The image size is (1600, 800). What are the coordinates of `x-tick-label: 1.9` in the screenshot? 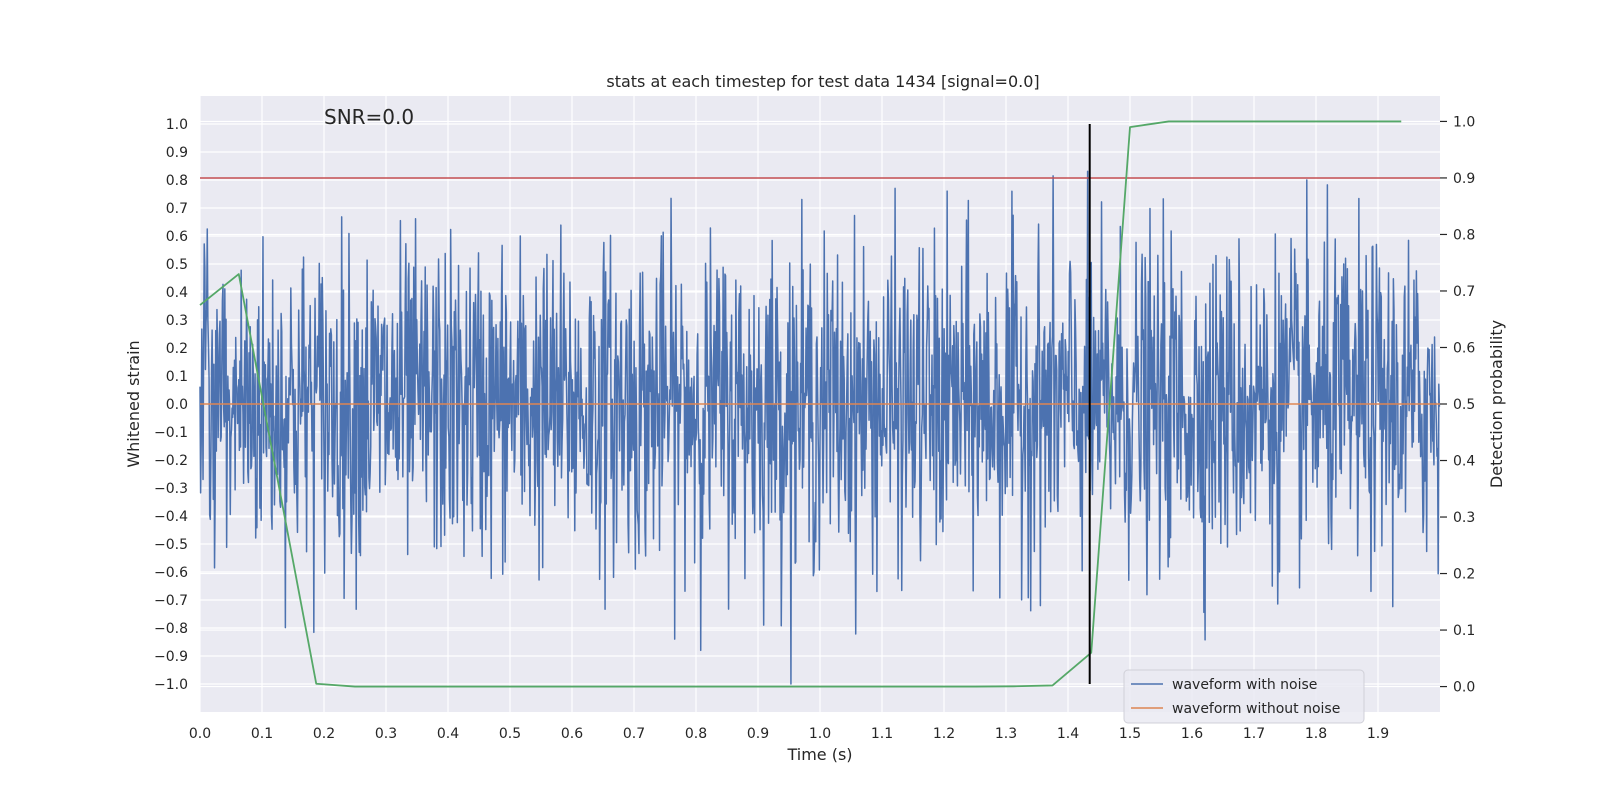 It's located at (1378, 734).